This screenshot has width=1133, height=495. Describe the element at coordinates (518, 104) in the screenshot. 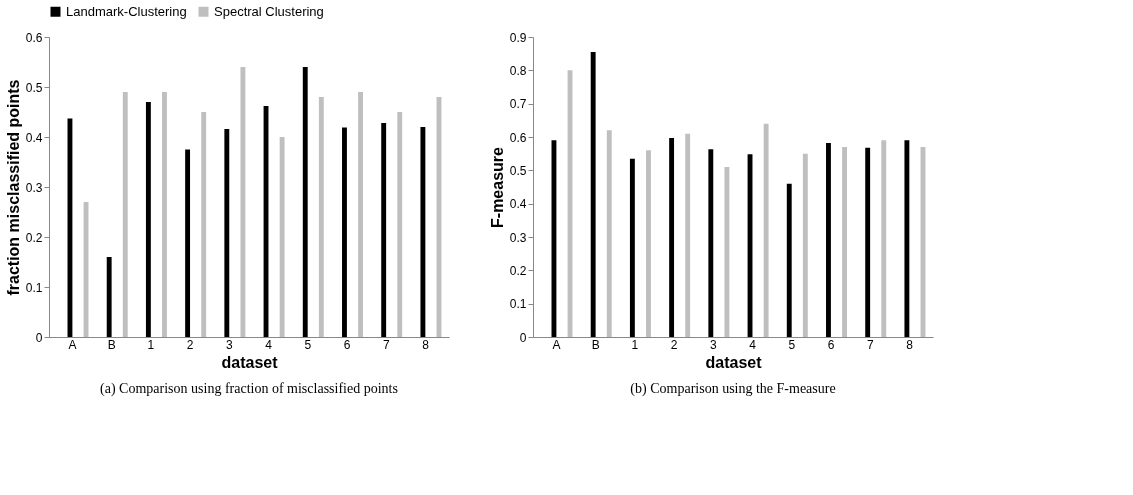

I see `y-tick-label: 0.7` at that location.